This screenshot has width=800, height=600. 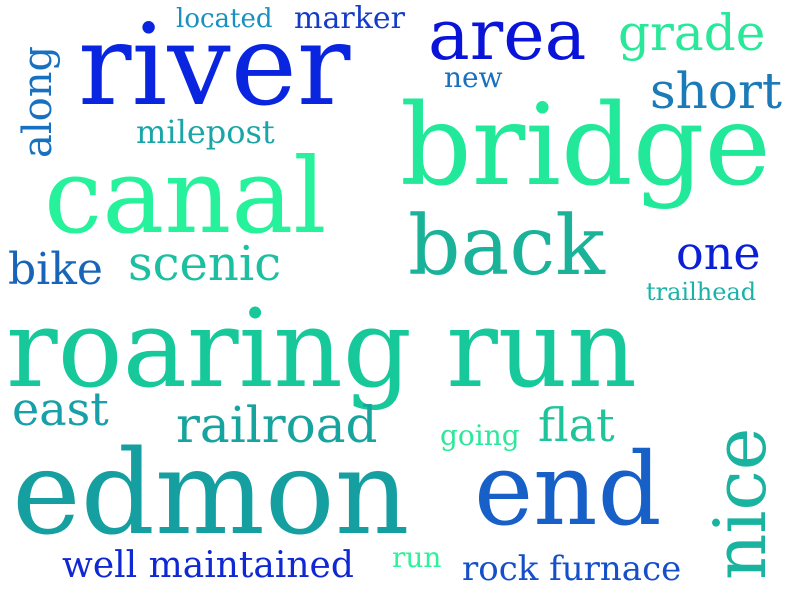 What do you see at coordinates (740, 503) in the screenshot?
I see `word-nice: nice` at bounding box center [740, 503].